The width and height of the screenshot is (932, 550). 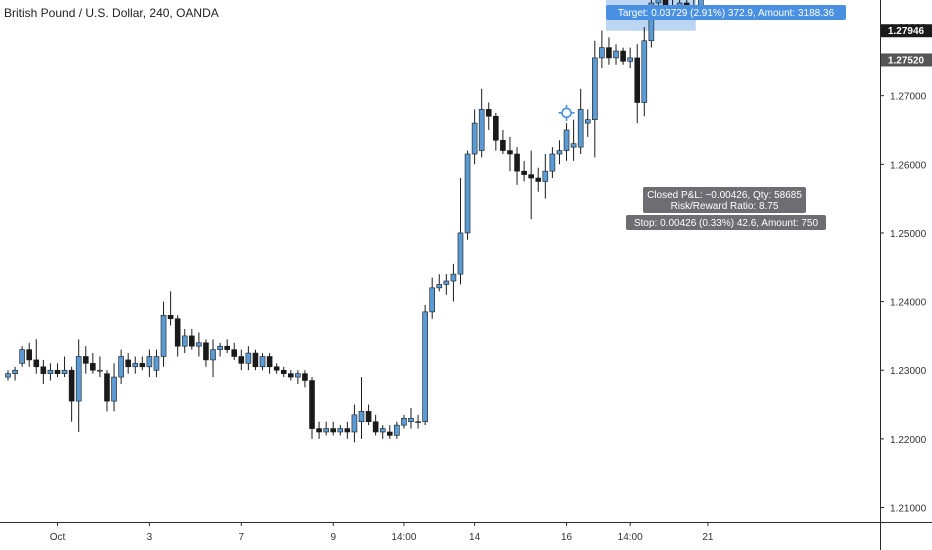 I want to click on stop-price-label-text: 1.27520, so click(x=906, y=60).